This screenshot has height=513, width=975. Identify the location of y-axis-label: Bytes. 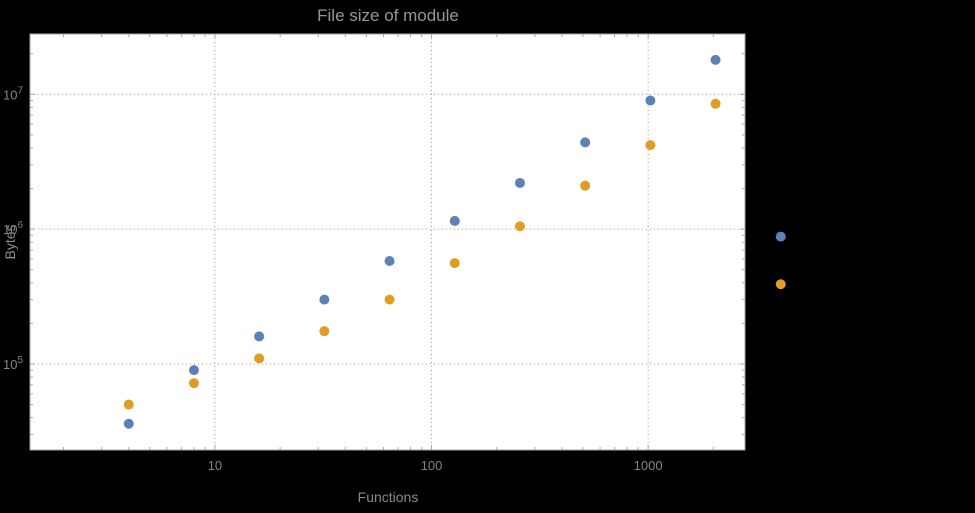
(10, 242).